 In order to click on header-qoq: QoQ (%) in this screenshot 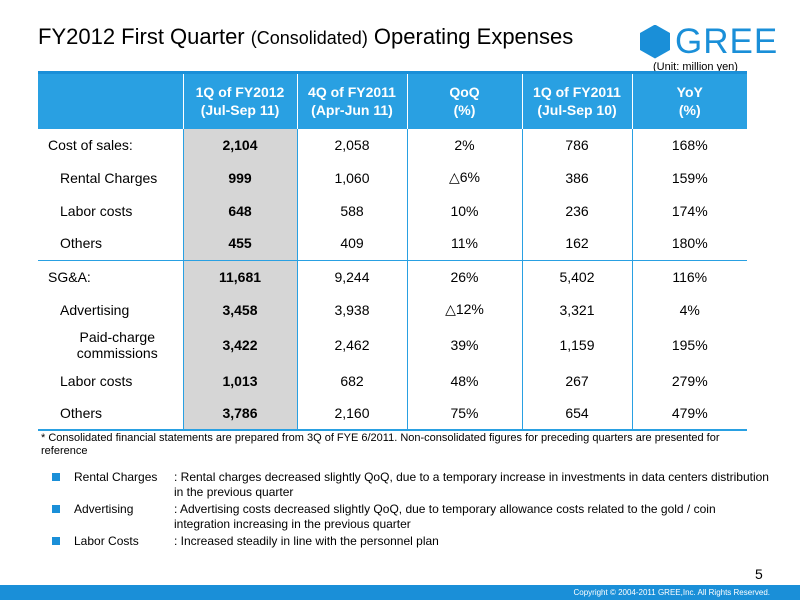, I will do `click(464, 101)`.